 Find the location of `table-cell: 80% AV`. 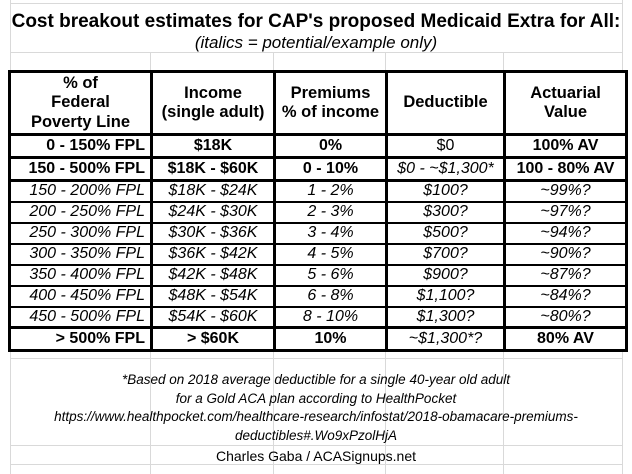

table-cell: 80% AV is located at coordinates (565, 339).